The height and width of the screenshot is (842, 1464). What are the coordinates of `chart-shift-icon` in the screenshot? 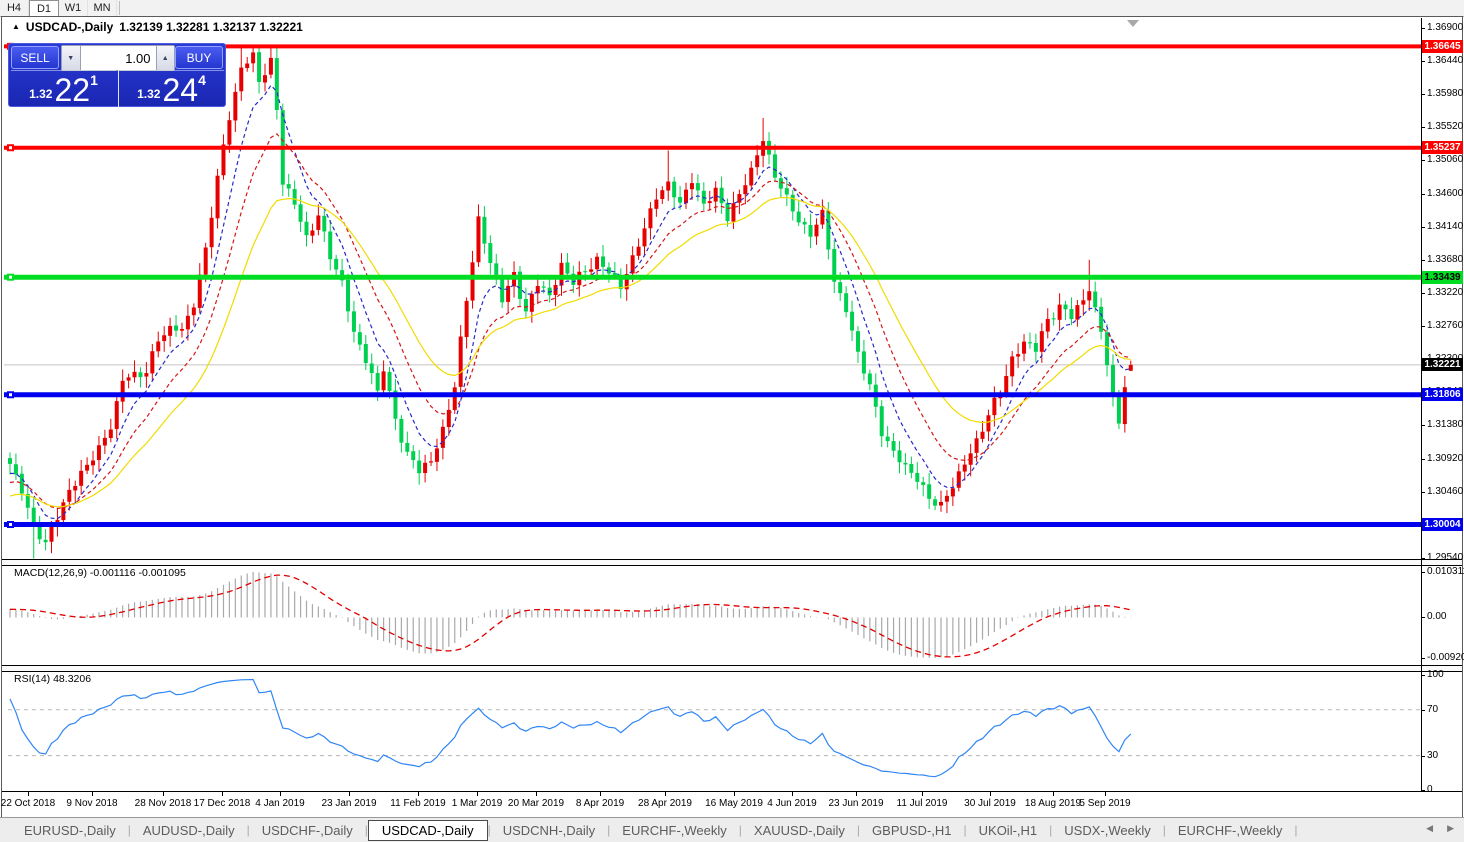 It's located at (1133, 23).